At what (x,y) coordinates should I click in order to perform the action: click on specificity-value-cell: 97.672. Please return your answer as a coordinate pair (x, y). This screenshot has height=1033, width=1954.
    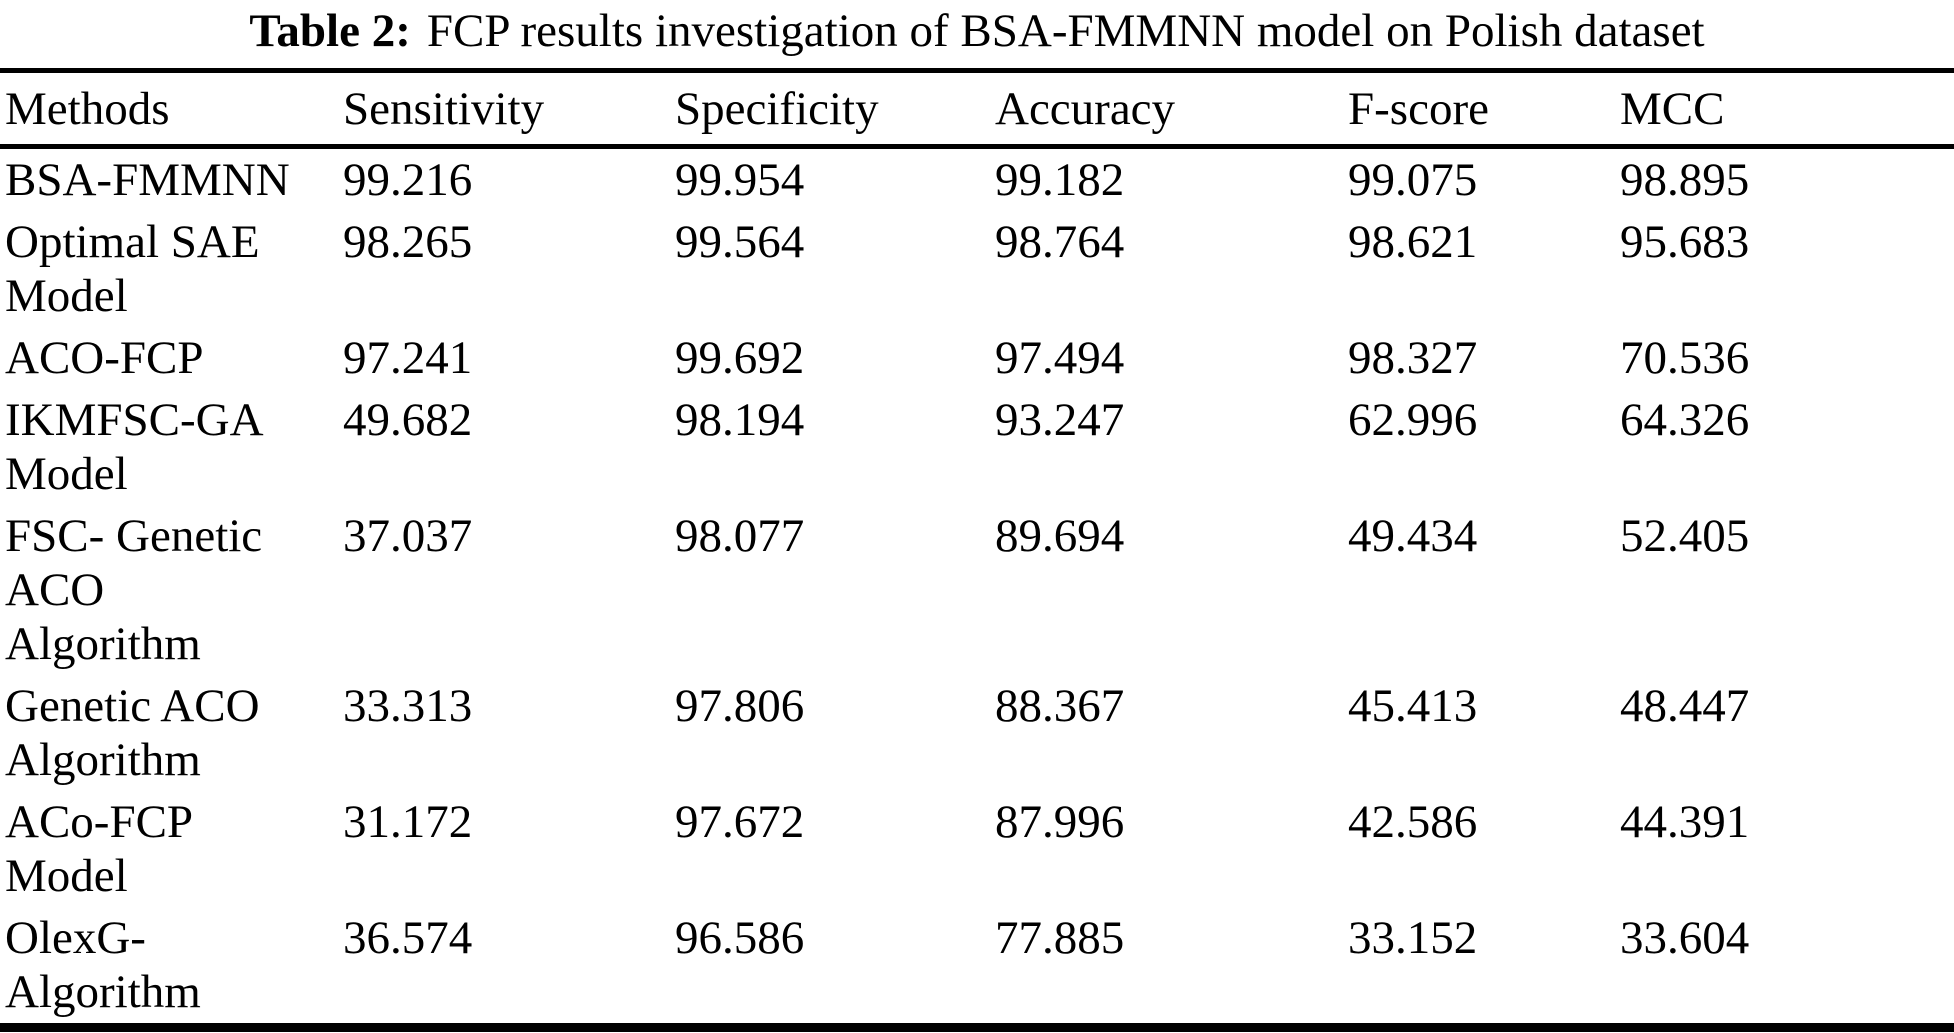
    Looking at the image, I should click on (740, 822).